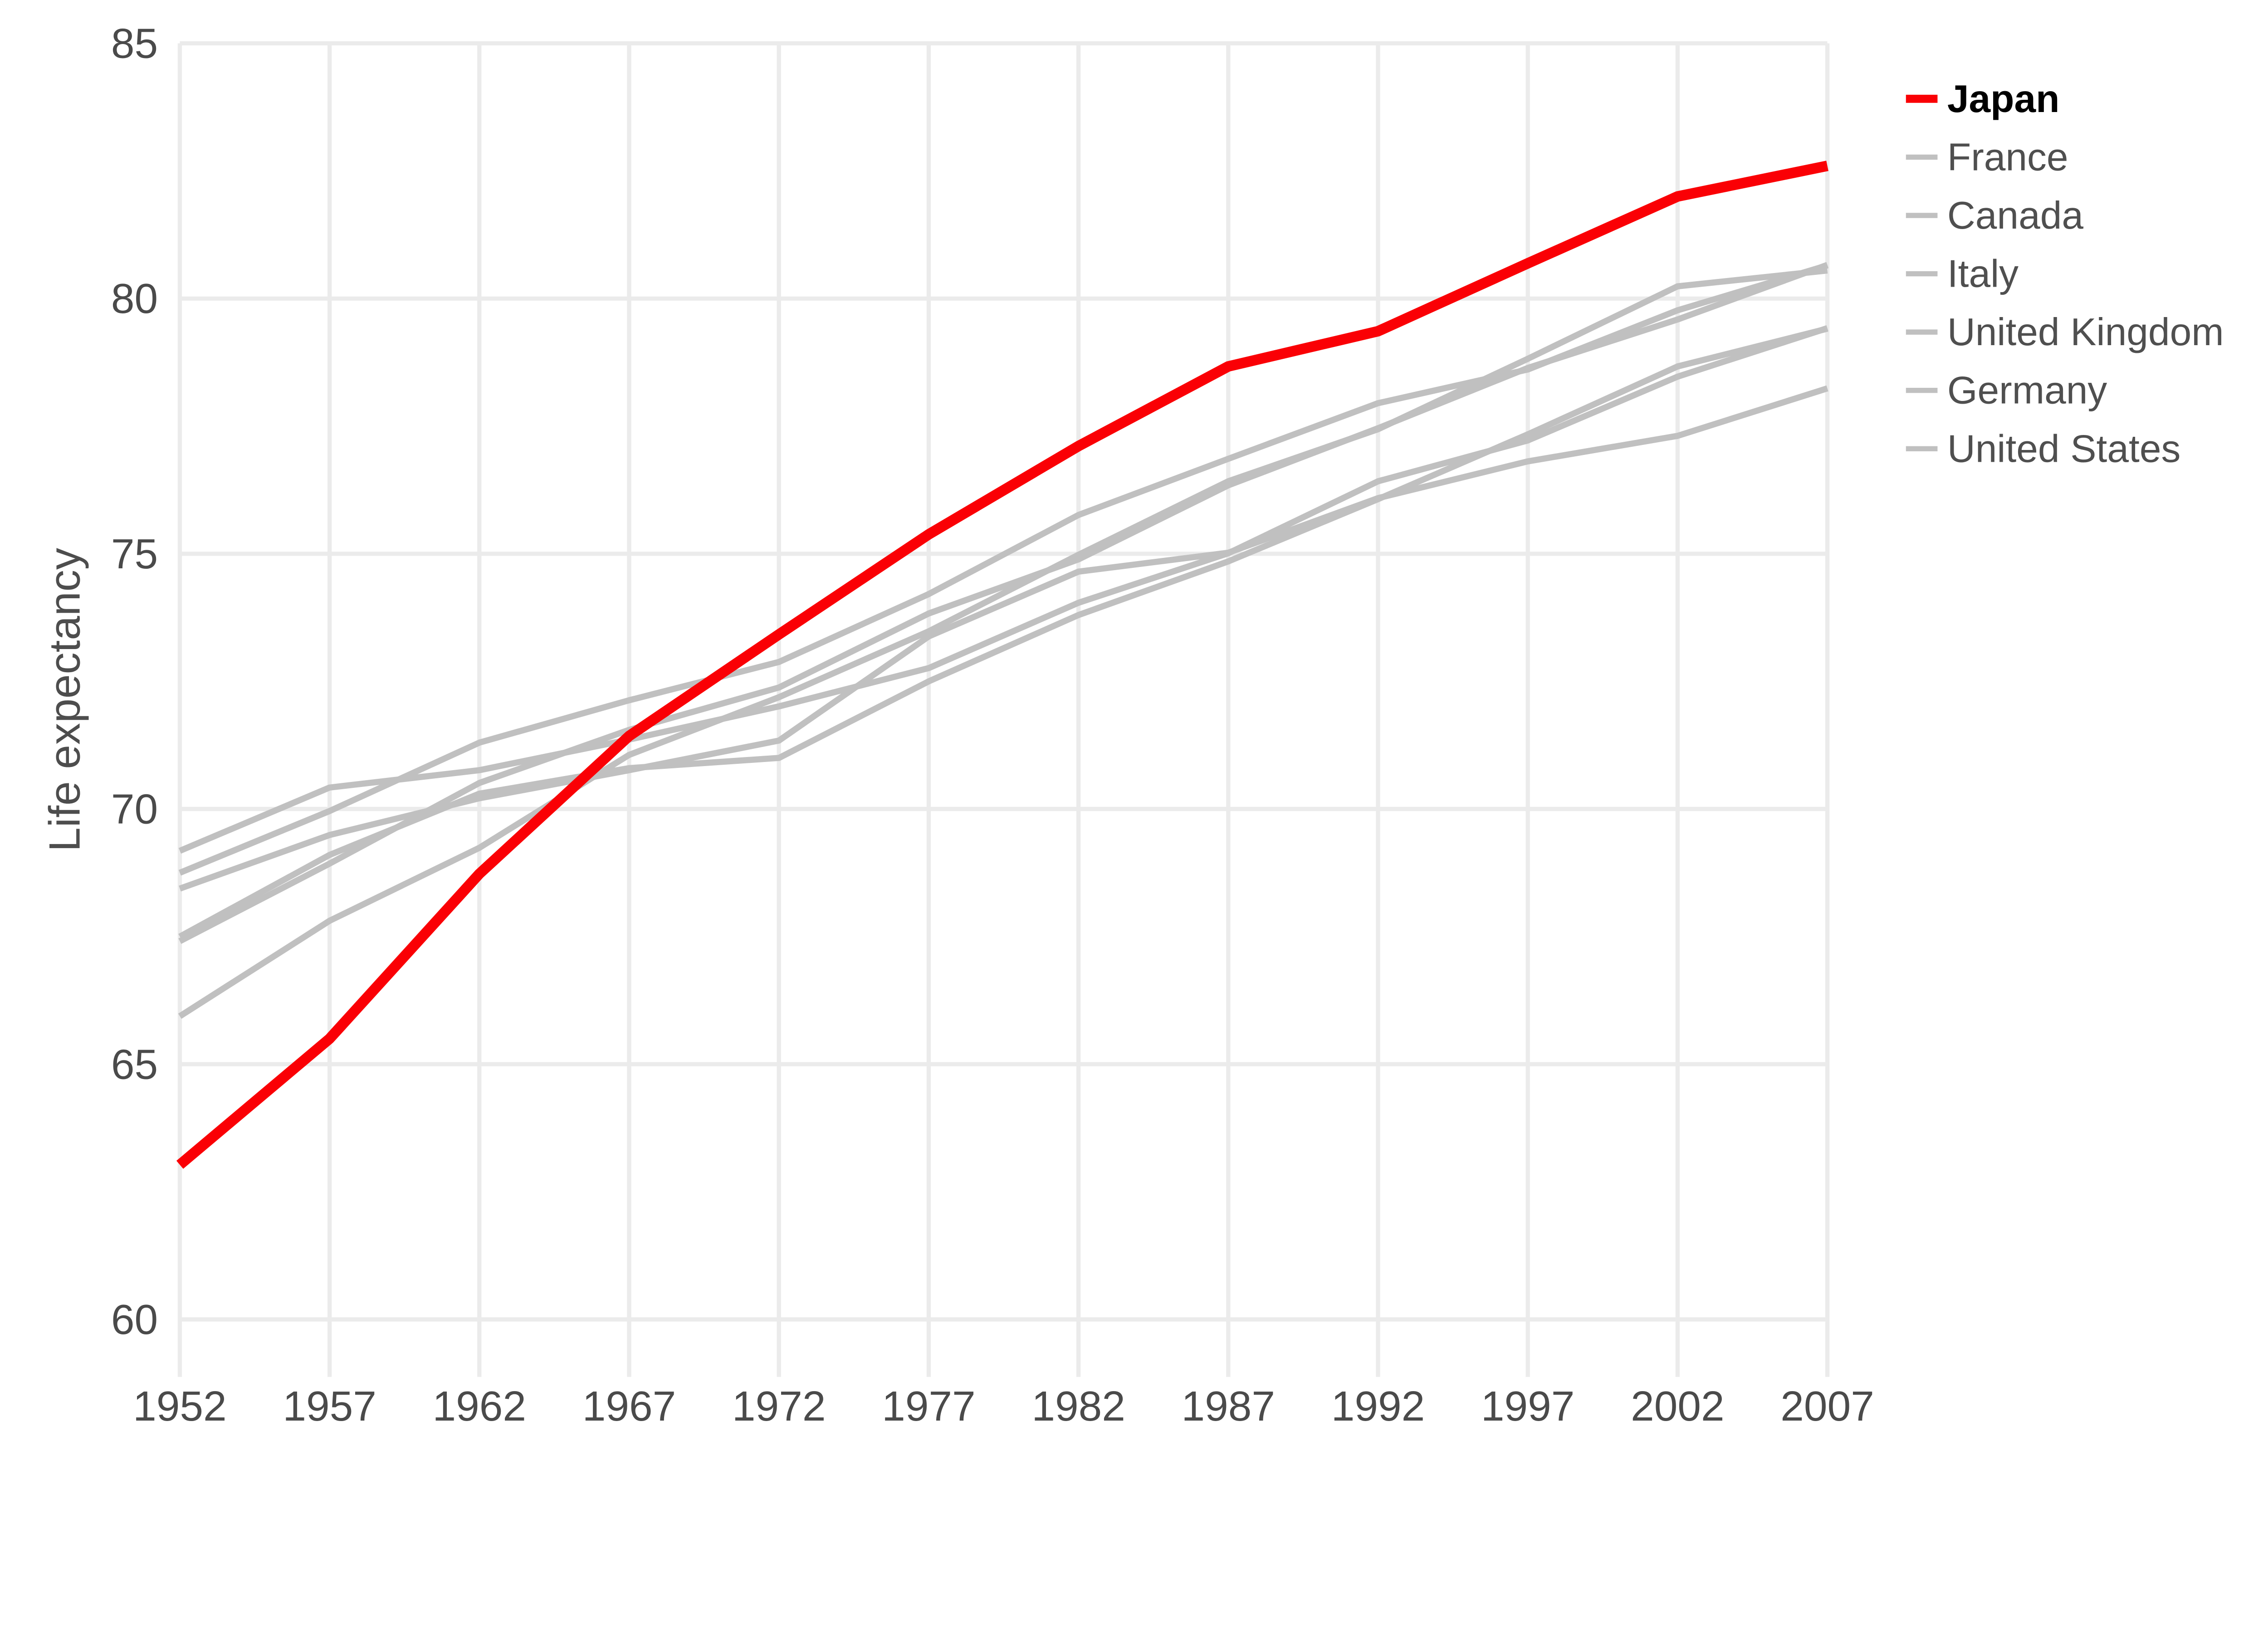  Describe the element at coordinates (629, 1406) in the screenshot. I see `x-tick-label-1967: 1967` at that location.